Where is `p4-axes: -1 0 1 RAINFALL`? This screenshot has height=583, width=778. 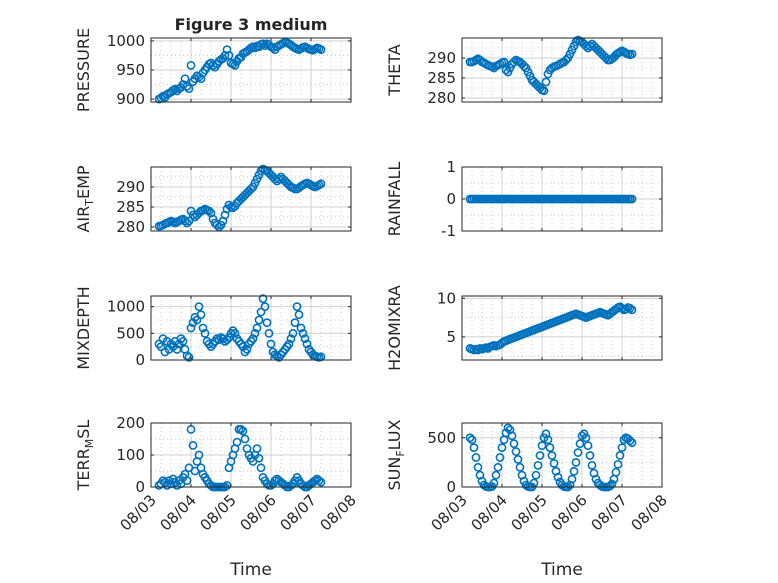
p4-axes: -1 0 1 RAINFALL is located at coordinates (524, 199).